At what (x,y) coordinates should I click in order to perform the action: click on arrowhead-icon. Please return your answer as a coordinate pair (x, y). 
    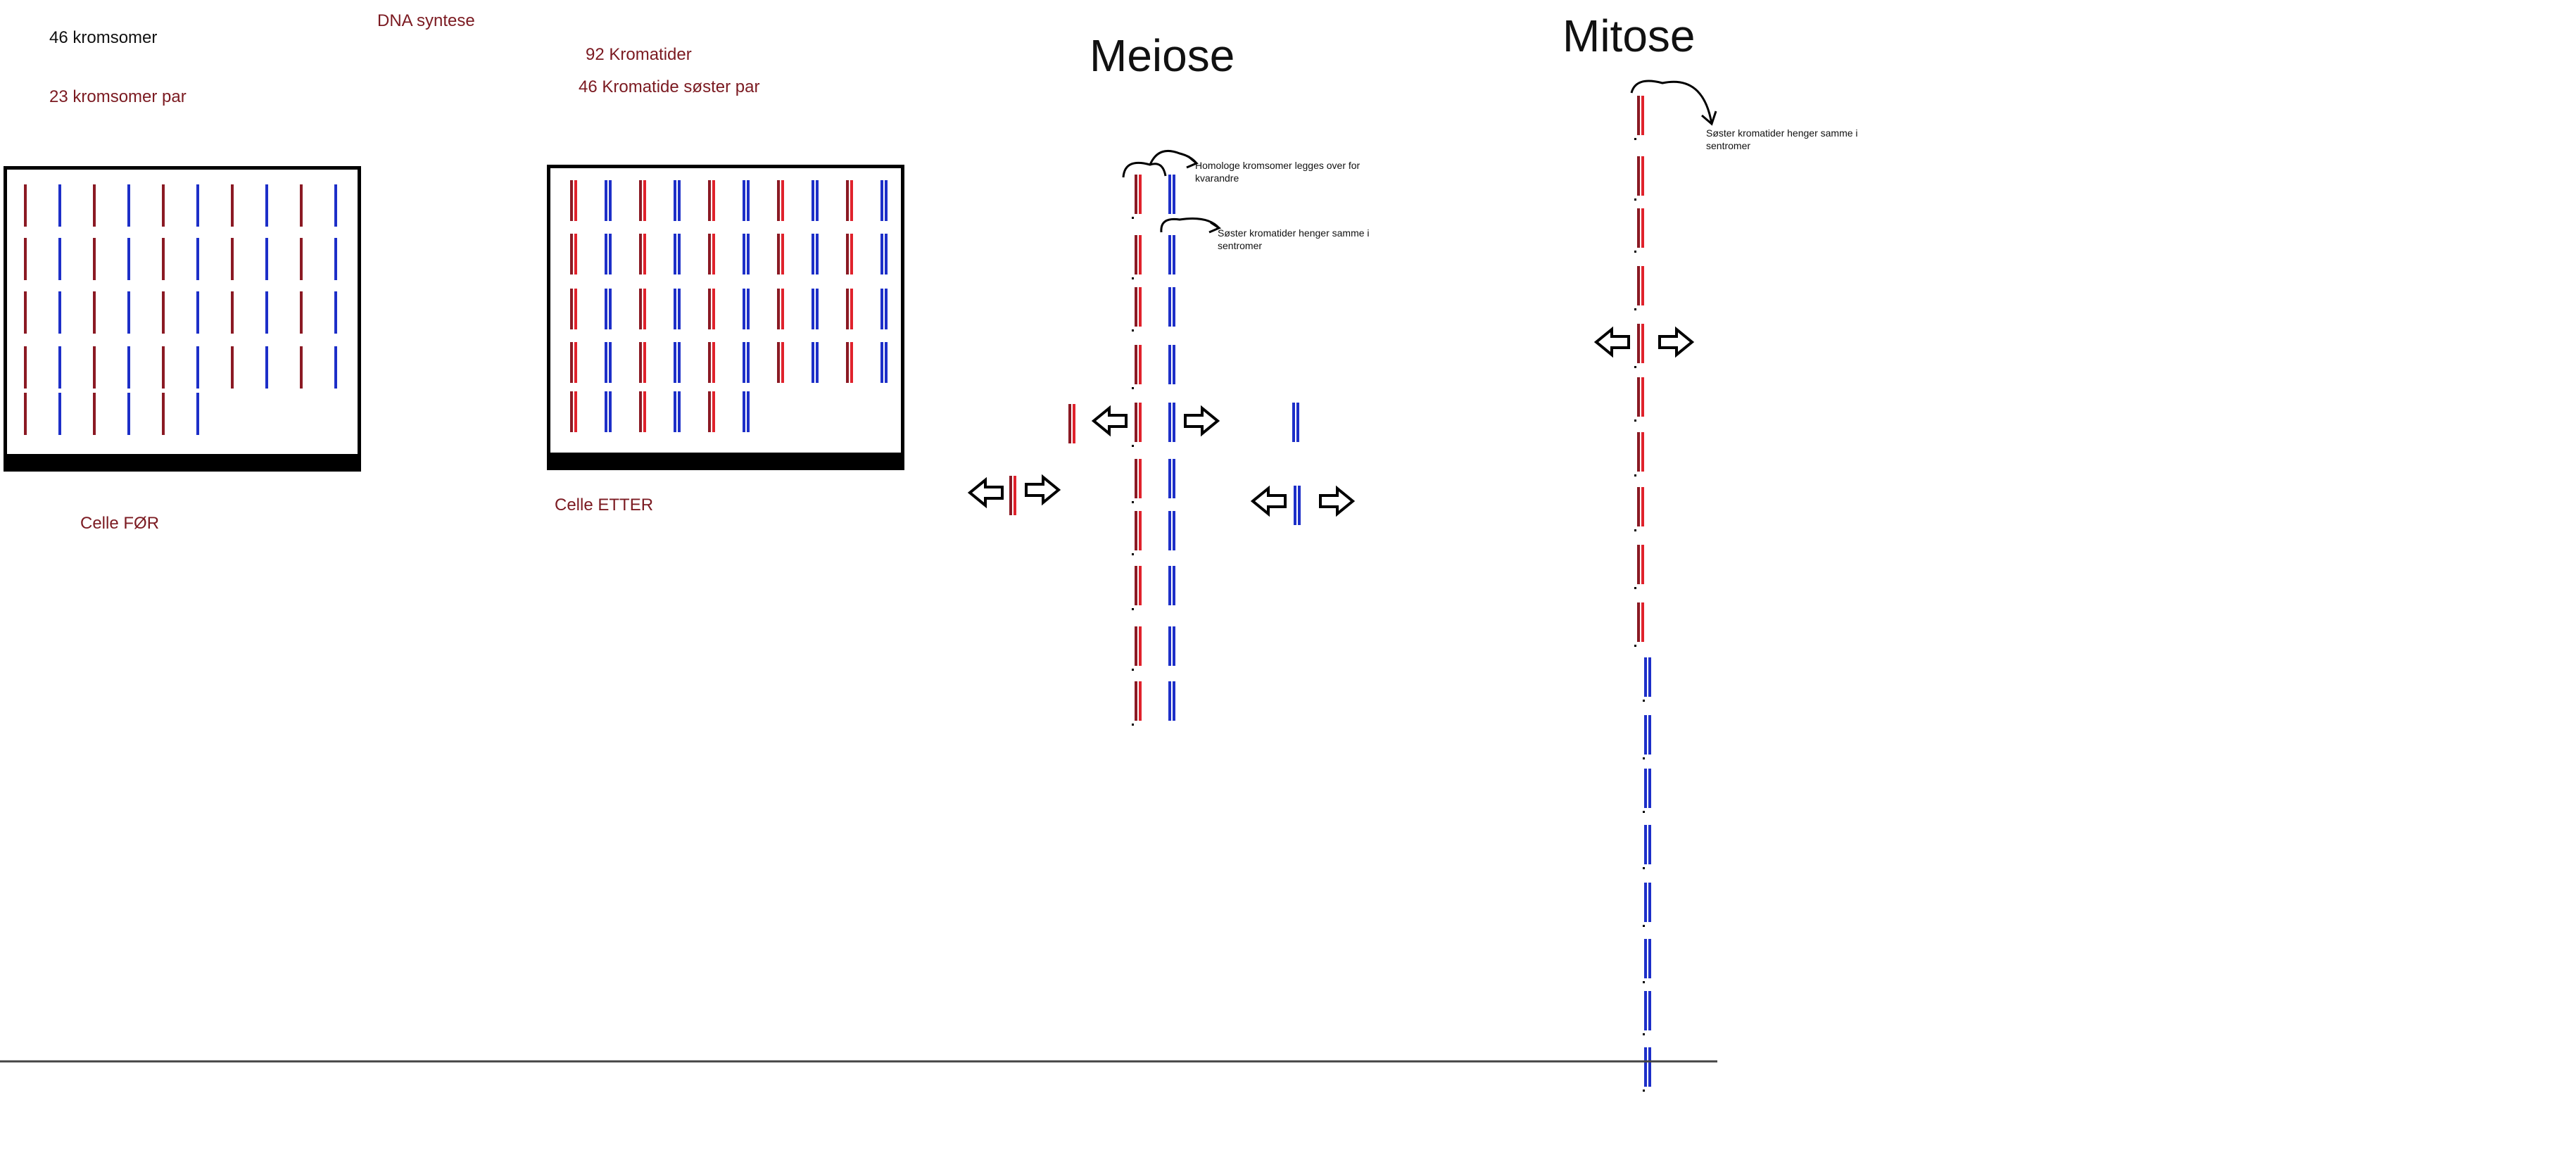
    Looking at the image, I should click on (1709, 118).